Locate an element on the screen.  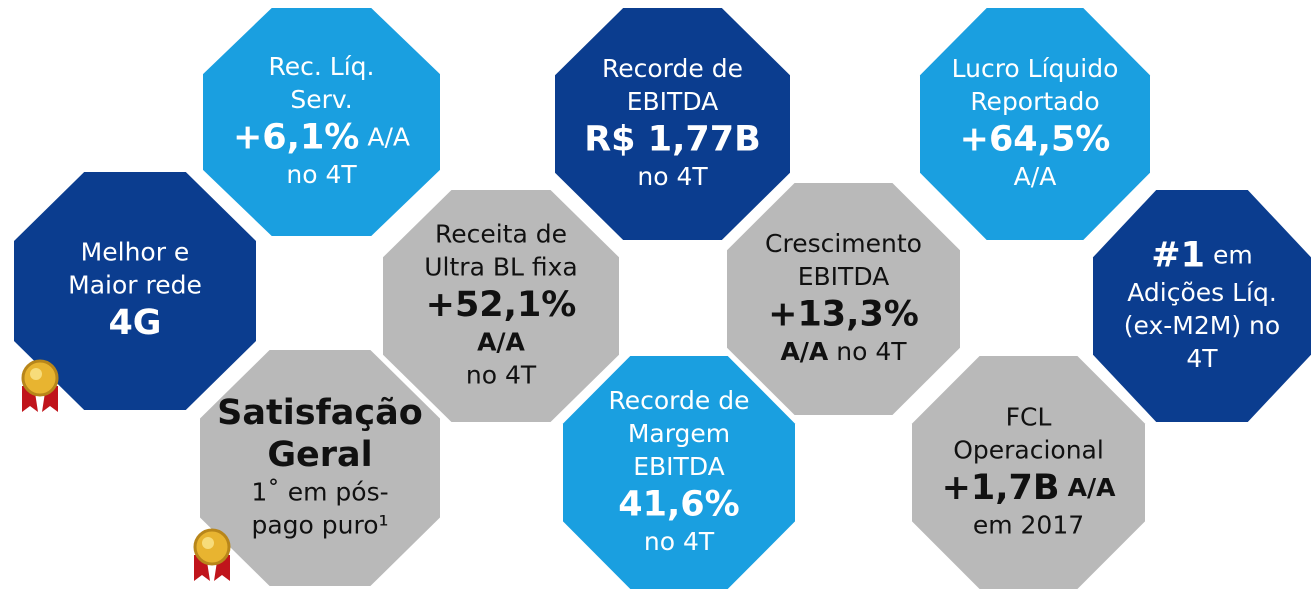
text-segment: 4T is located at coordinates (1202, 358).